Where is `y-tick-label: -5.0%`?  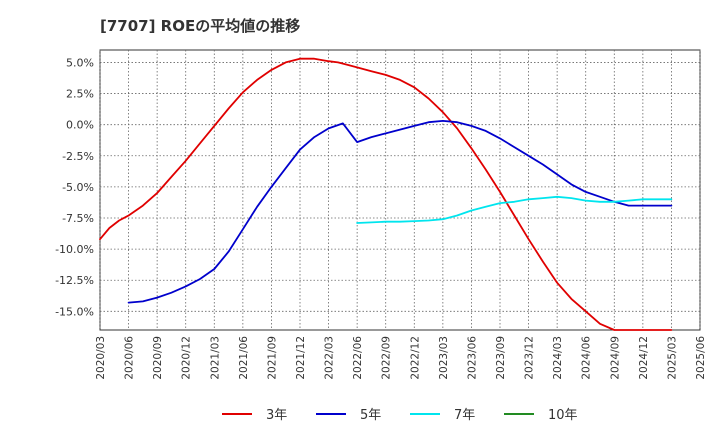
y-tick-label: -5.0% is located at coordinates (78, 187).